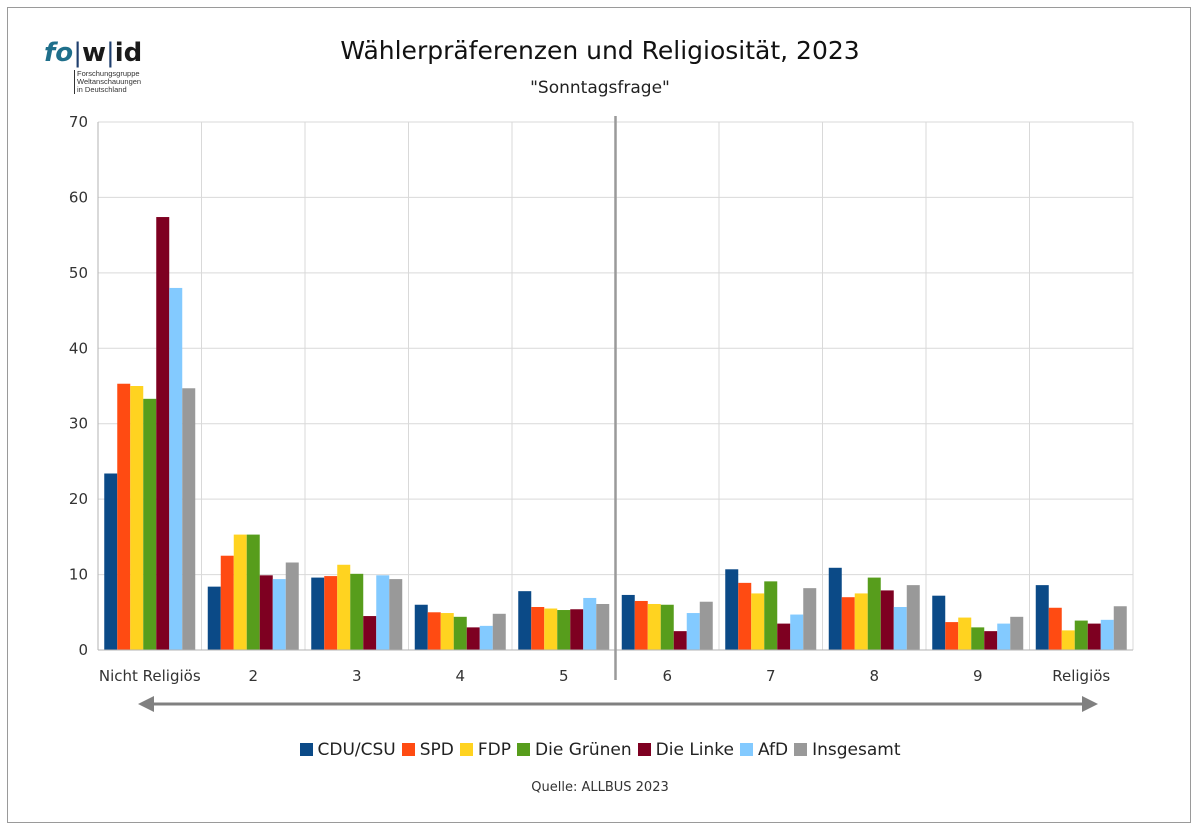 The width and height of the screenshot is (1200, 832). I want to click on x-tick-label: Religiös, so click(1081, 676).